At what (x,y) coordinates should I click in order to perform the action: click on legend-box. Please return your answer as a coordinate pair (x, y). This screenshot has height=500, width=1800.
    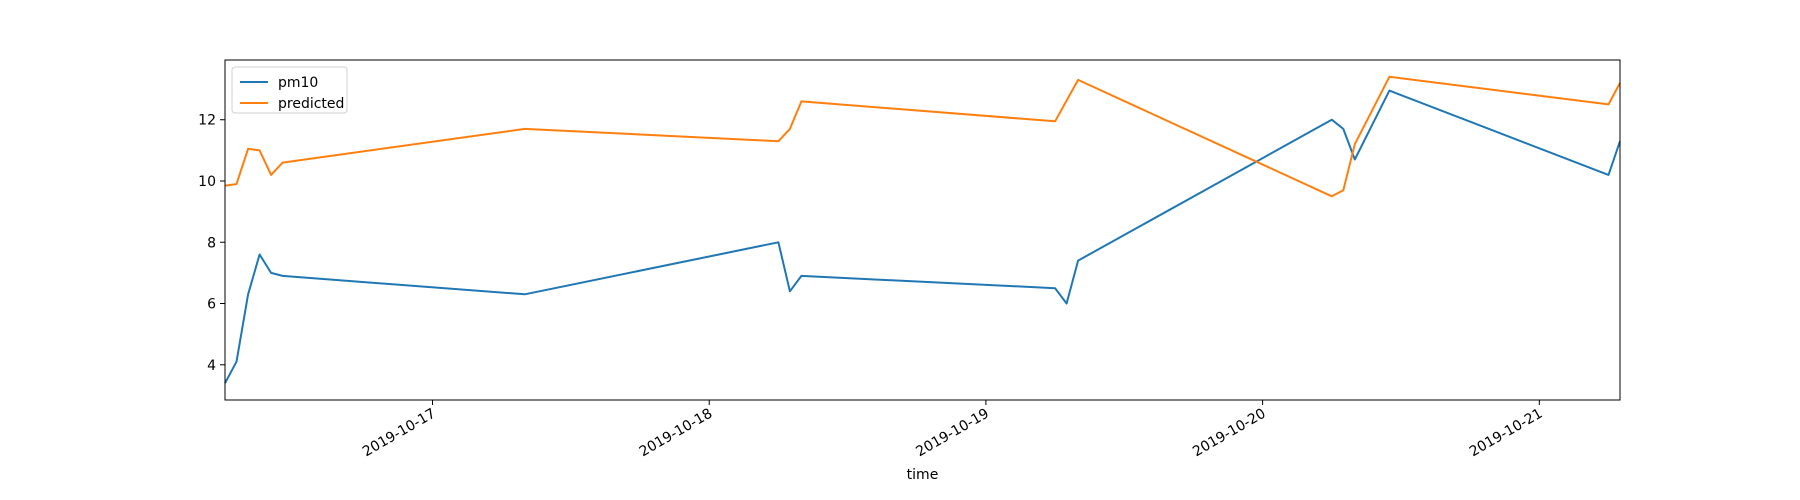
    Looking at the image, I should click on (289, 90).